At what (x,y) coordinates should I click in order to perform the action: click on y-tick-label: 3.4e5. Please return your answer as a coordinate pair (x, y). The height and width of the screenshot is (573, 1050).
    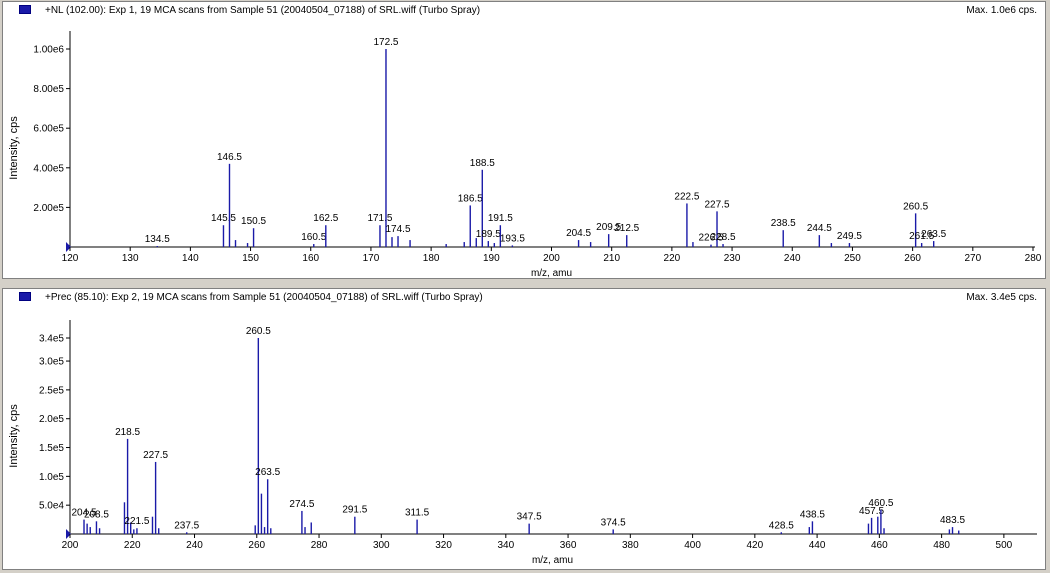
    Looking at the image, I should click on (51, 339).